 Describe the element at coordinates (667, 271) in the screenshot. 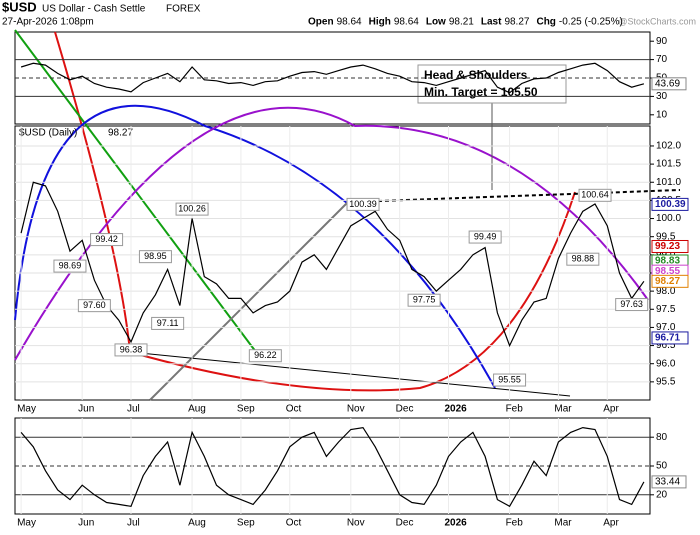

I see `axis-tag-label: 98.55` at that location.